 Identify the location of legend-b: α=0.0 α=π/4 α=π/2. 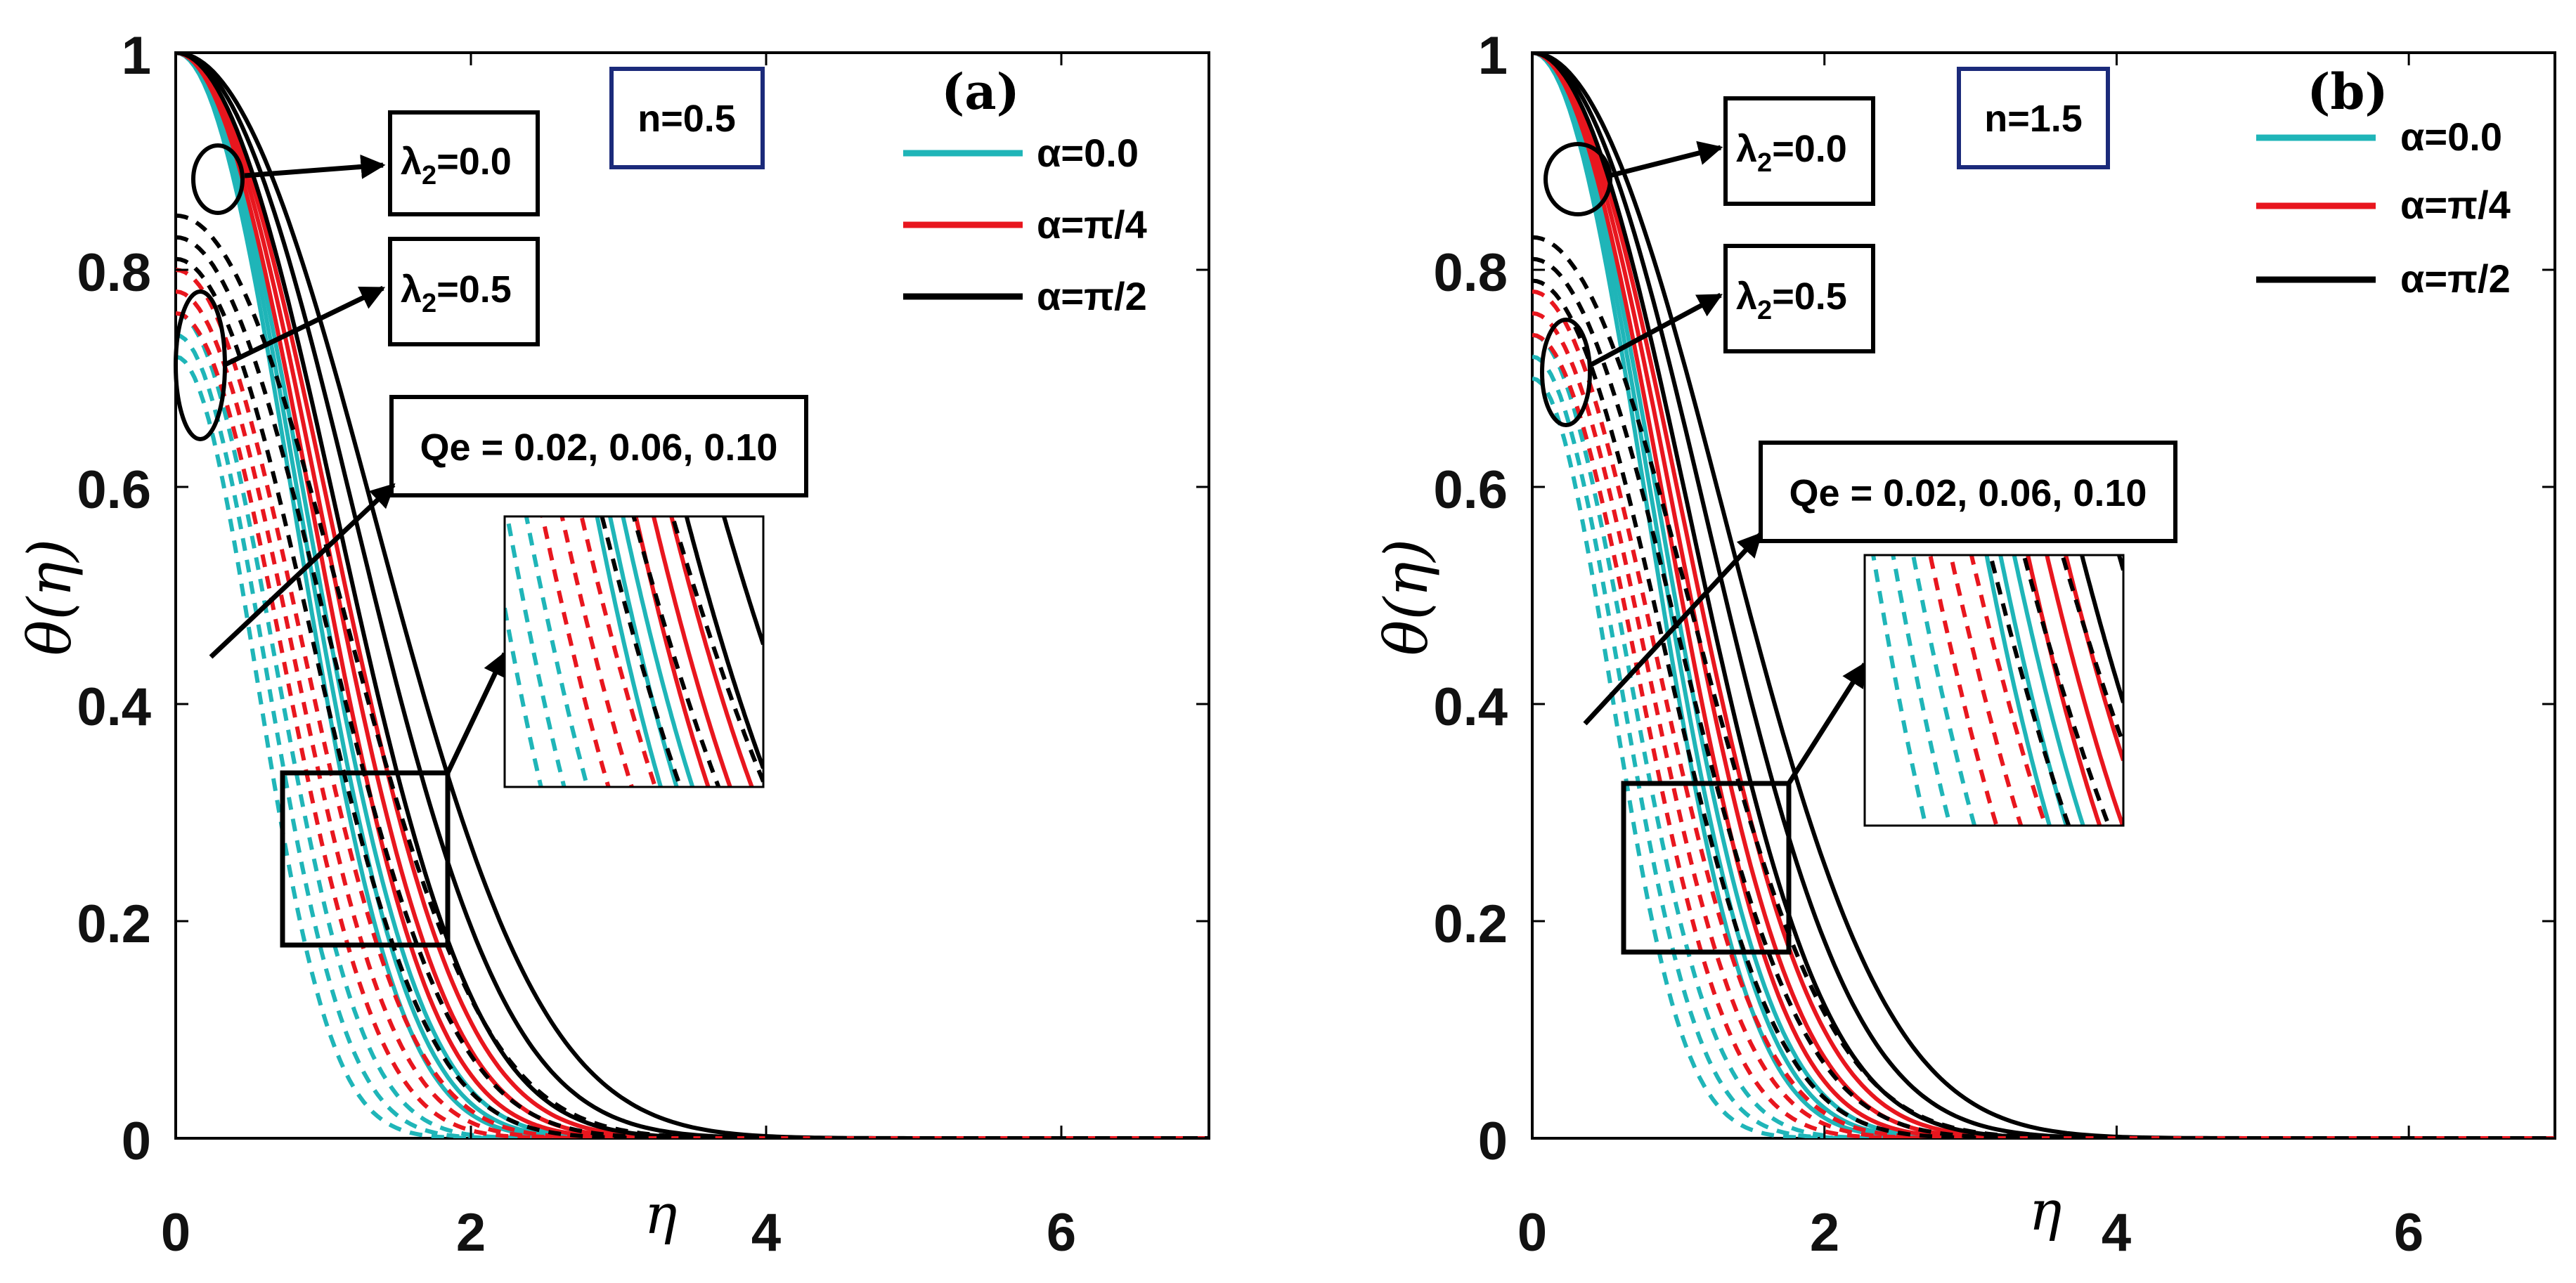
(2383, 208).